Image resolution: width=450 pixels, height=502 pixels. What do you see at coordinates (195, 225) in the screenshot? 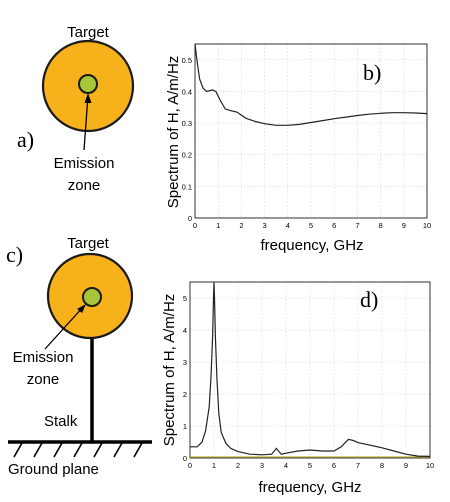
I see `chart-b-xtick-label: 0` at bounding box center [195, 225].